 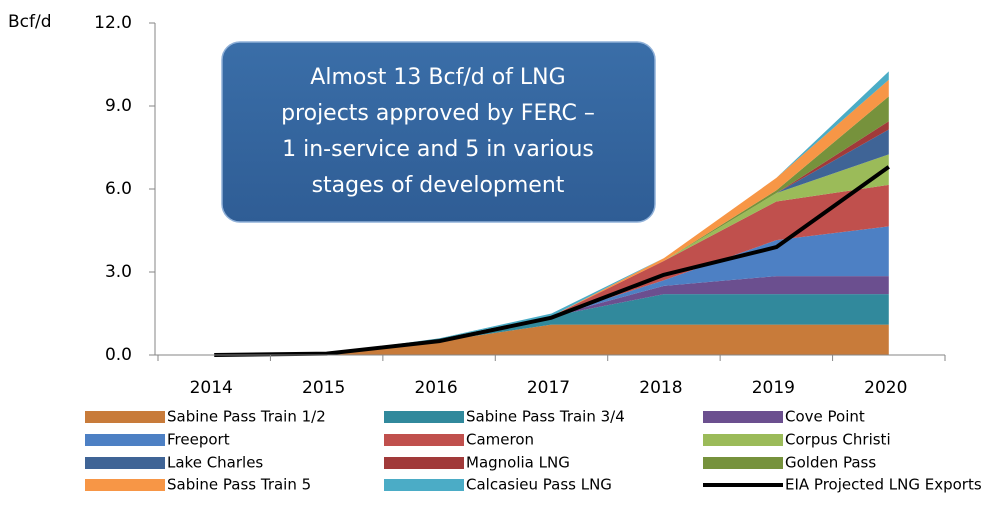 I want to click on annotation-text: 1 in-service and 5 in various, so click(x=438, y=149).